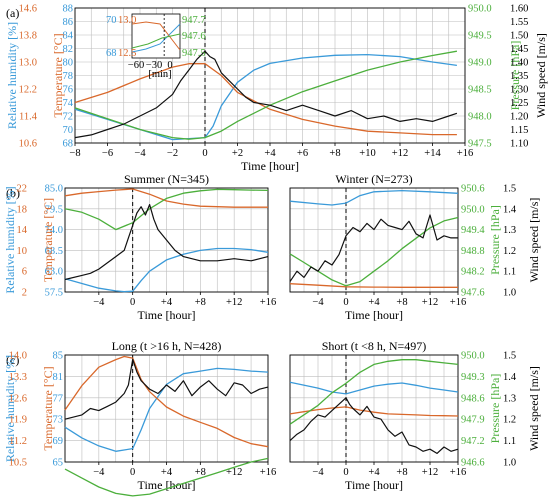  I want to click on y-tick-label-temp: 11.2, so click(18, 441).